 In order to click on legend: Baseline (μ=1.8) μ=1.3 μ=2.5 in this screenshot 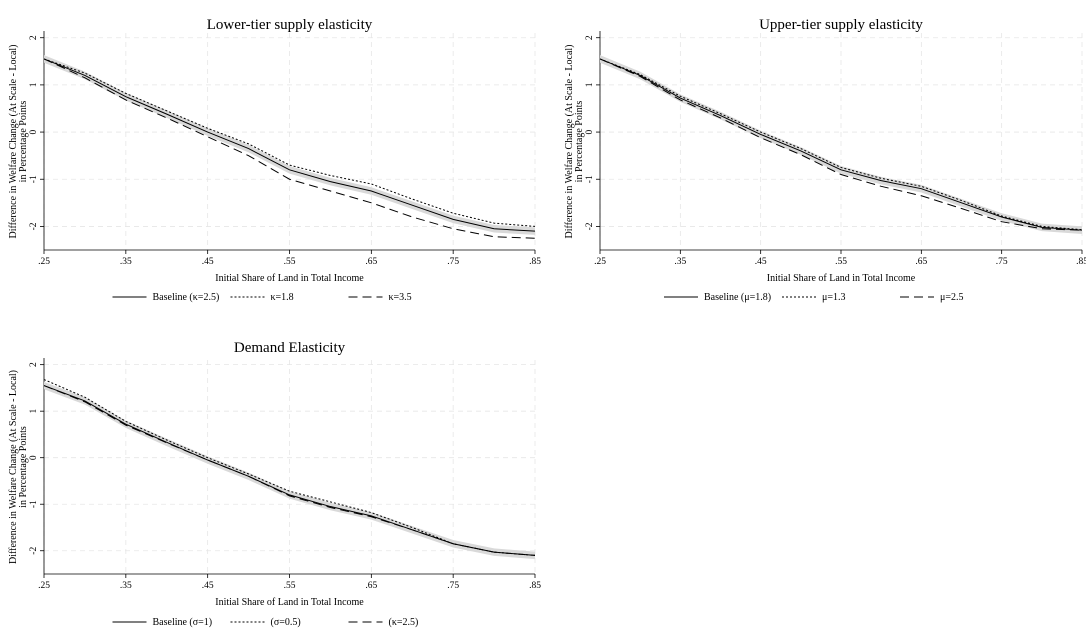, I will do `click(814, 297)`.